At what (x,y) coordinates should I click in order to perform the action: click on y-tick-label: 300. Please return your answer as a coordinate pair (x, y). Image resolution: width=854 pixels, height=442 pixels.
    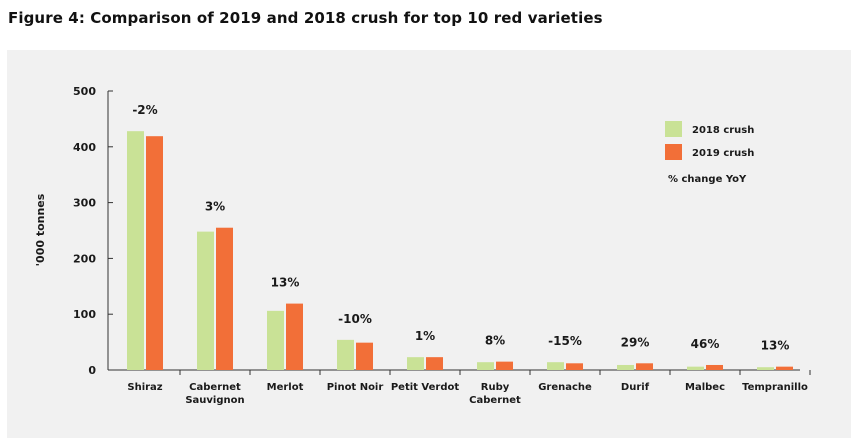
    Looking at the image, I should click on (84, 203).